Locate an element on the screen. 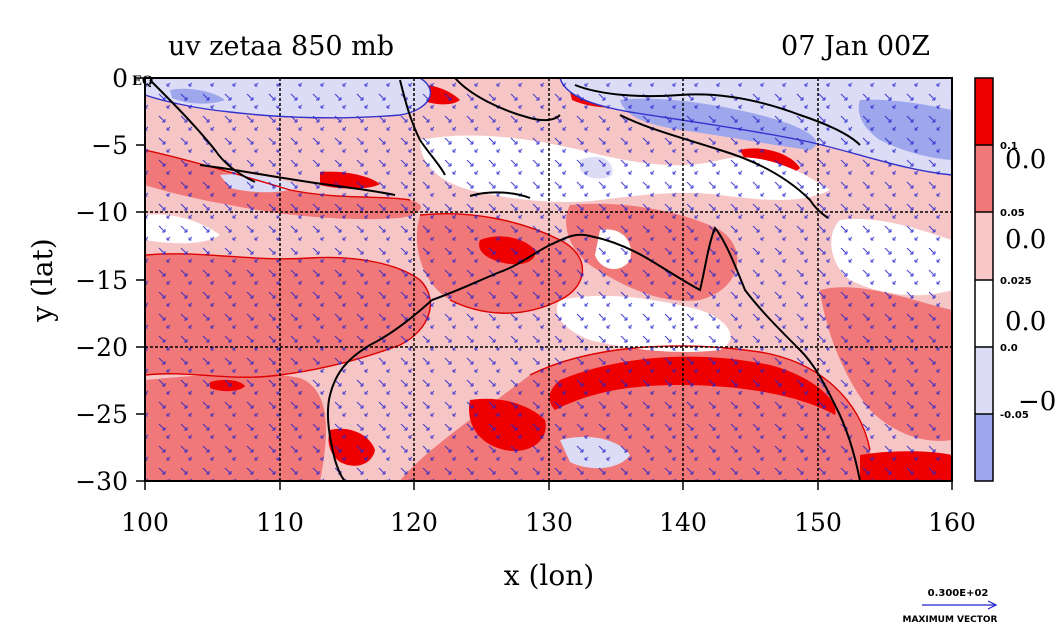  vector-key: 0.300E+02 MAXIMUM VECTOR is located at coordinates (949, 606).